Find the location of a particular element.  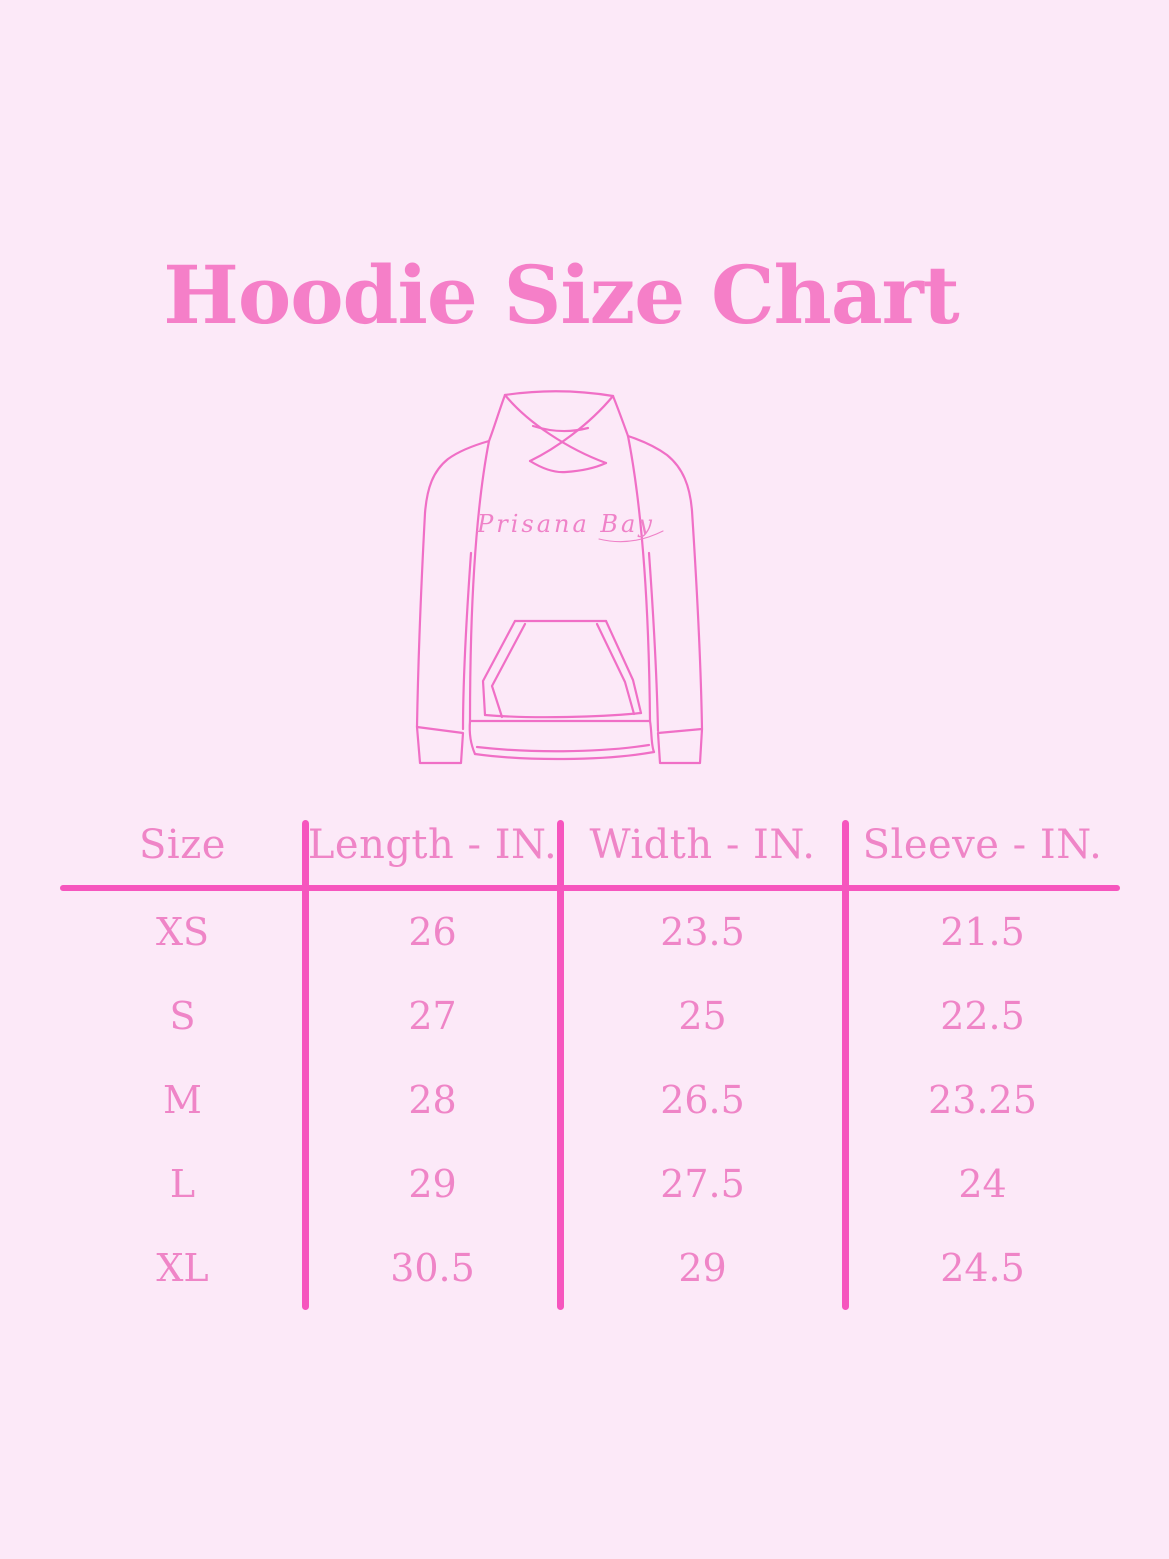

hoodie-line-art: Prisana Bay is located at coordinates (559, 577).